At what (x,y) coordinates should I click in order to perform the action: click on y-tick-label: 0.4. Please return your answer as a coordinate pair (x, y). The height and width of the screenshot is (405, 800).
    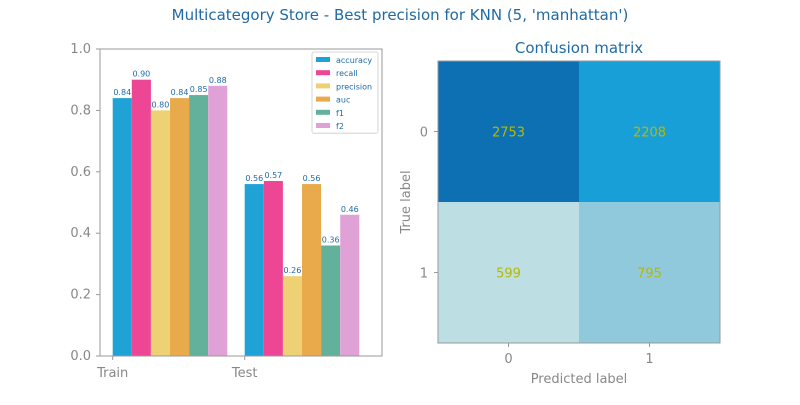
    Looking at the image, I should click on (80, 233).